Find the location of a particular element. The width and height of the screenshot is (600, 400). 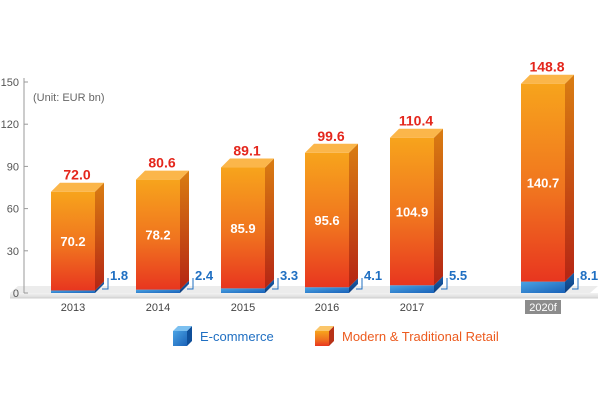

ecommerce-leader-2016 is located at coordinates (359, 284).